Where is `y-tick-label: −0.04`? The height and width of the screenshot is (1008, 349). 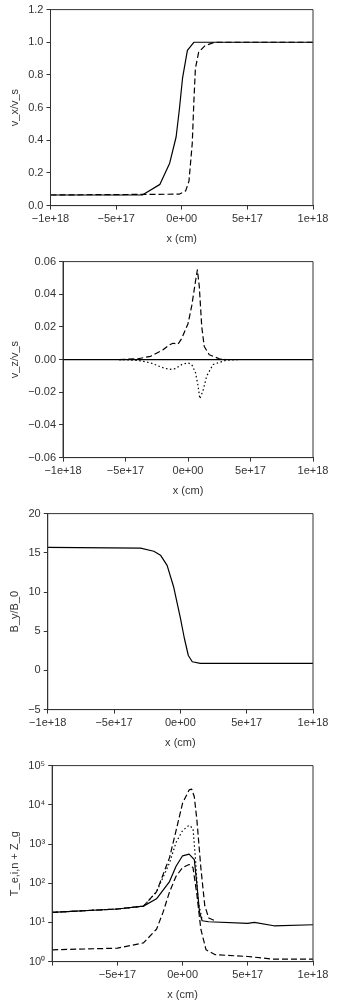
y-tick-label: −0.04 is located at coordinates (42, 423).